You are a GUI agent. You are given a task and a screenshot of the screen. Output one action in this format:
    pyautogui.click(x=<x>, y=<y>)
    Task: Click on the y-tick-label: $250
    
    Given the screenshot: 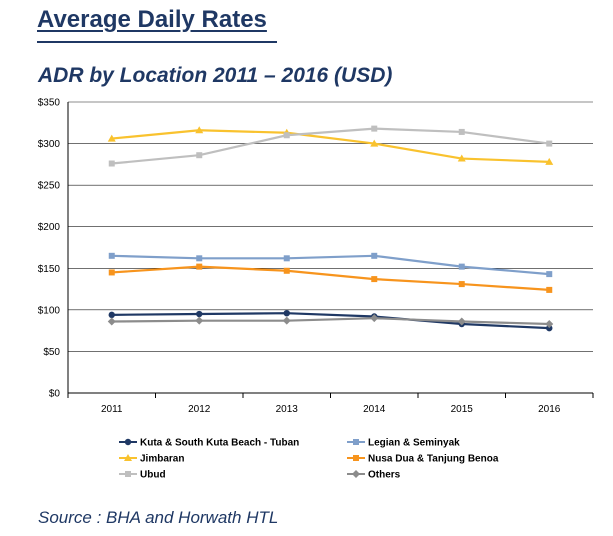 What is the action you would take?
    pyautogui.click(x=49, y=186)
    